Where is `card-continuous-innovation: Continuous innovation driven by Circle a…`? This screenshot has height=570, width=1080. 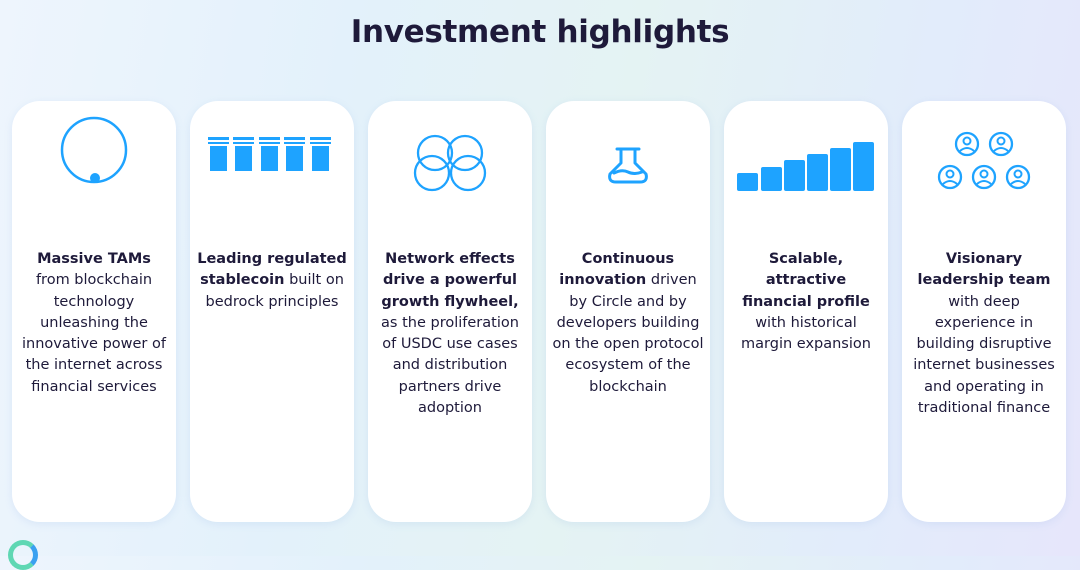
card-continuous-innovation: Continuous innovation driven by Circle a… is located at coordinates (628, 311).